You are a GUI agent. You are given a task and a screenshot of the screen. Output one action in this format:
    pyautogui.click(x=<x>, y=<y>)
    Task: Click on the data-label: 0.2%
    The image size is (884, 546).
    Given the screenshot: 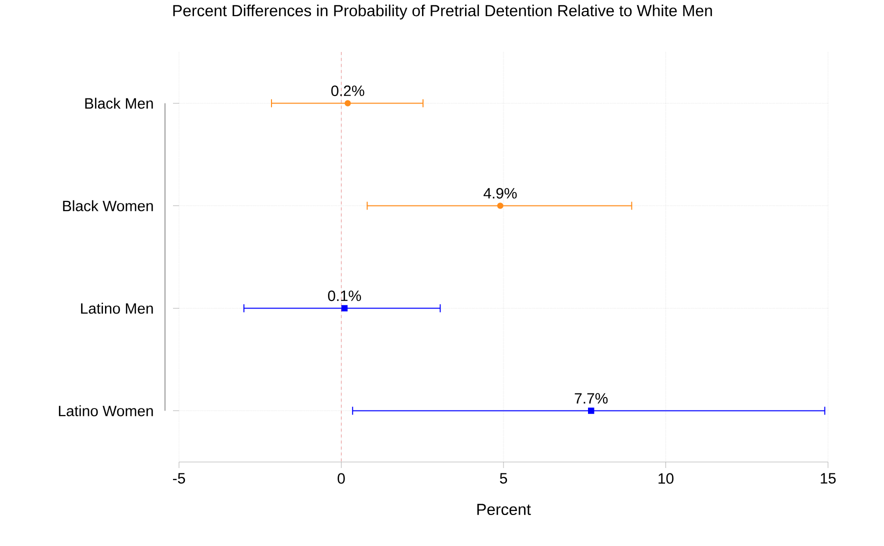 What is the action you would take?
    pyautogui.click(x=347, y=90)
    